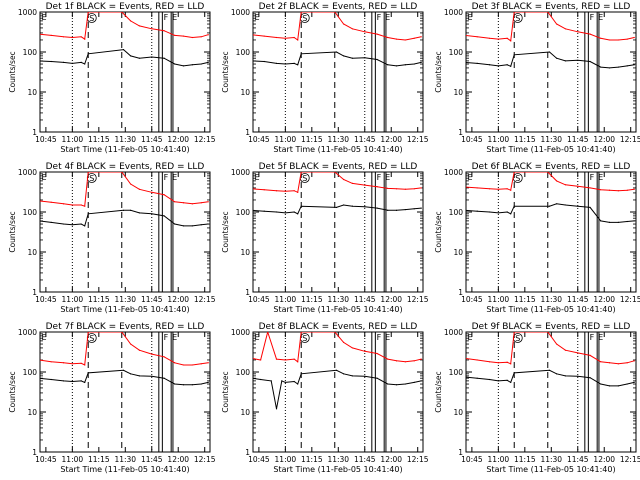 This screenshot has height=480, width=640. I want to click on y-tick-label: 10, so click(32, 252).